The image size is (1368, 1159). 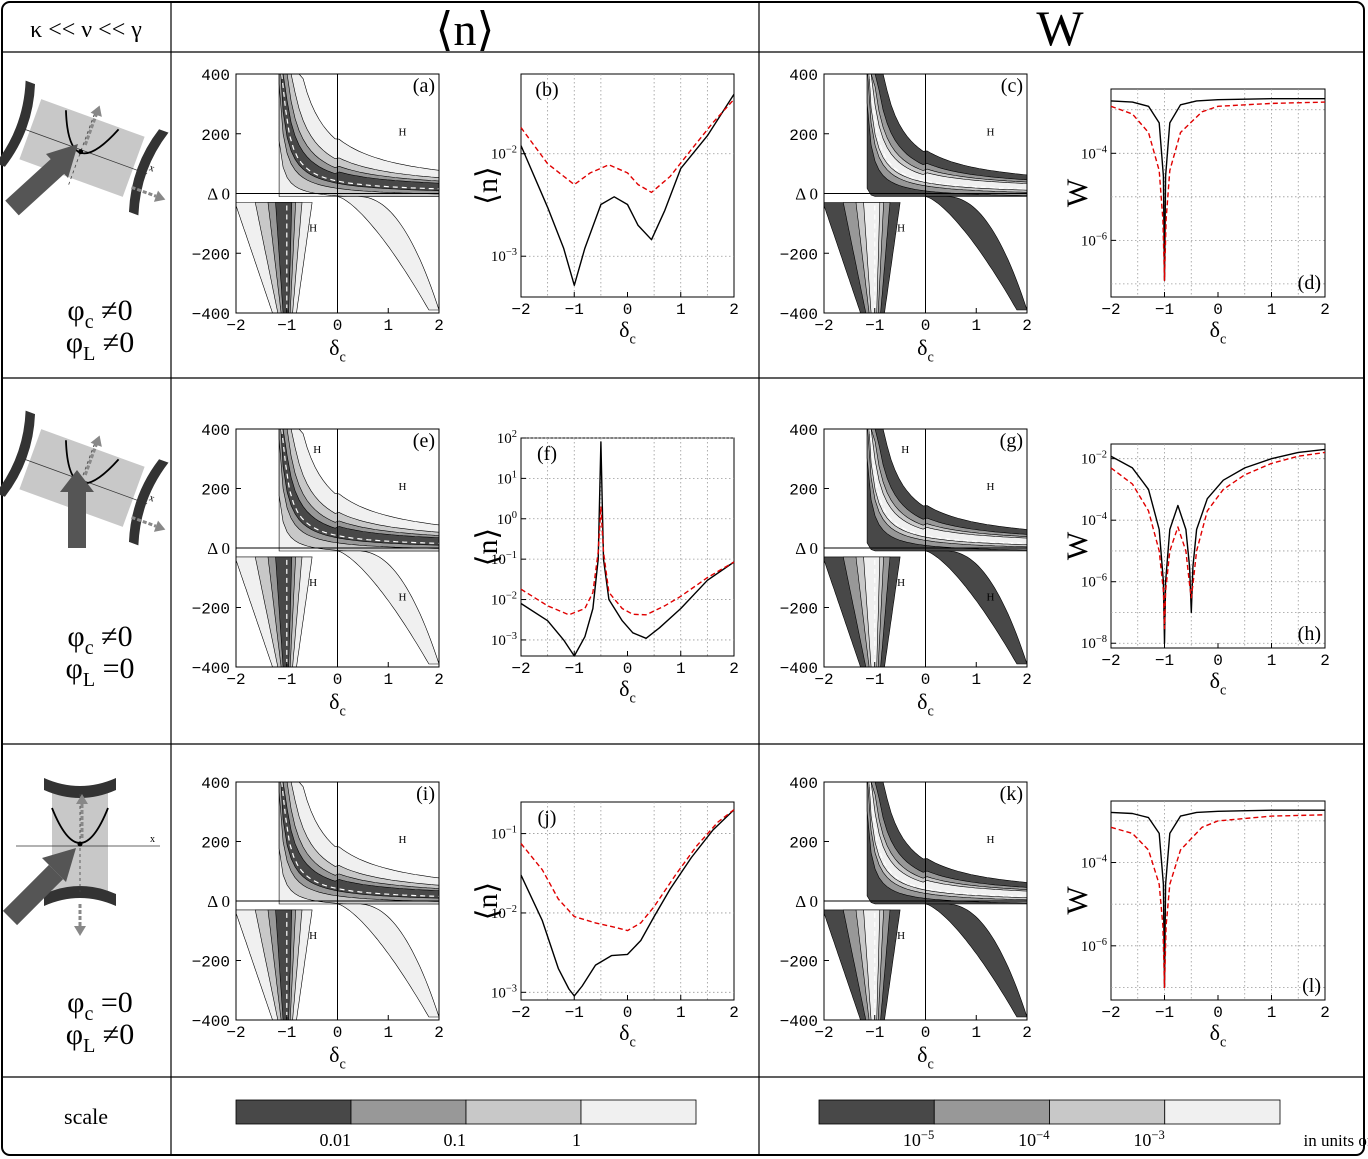 I want to click on series-solid-black, so click(x=1217, y=189).